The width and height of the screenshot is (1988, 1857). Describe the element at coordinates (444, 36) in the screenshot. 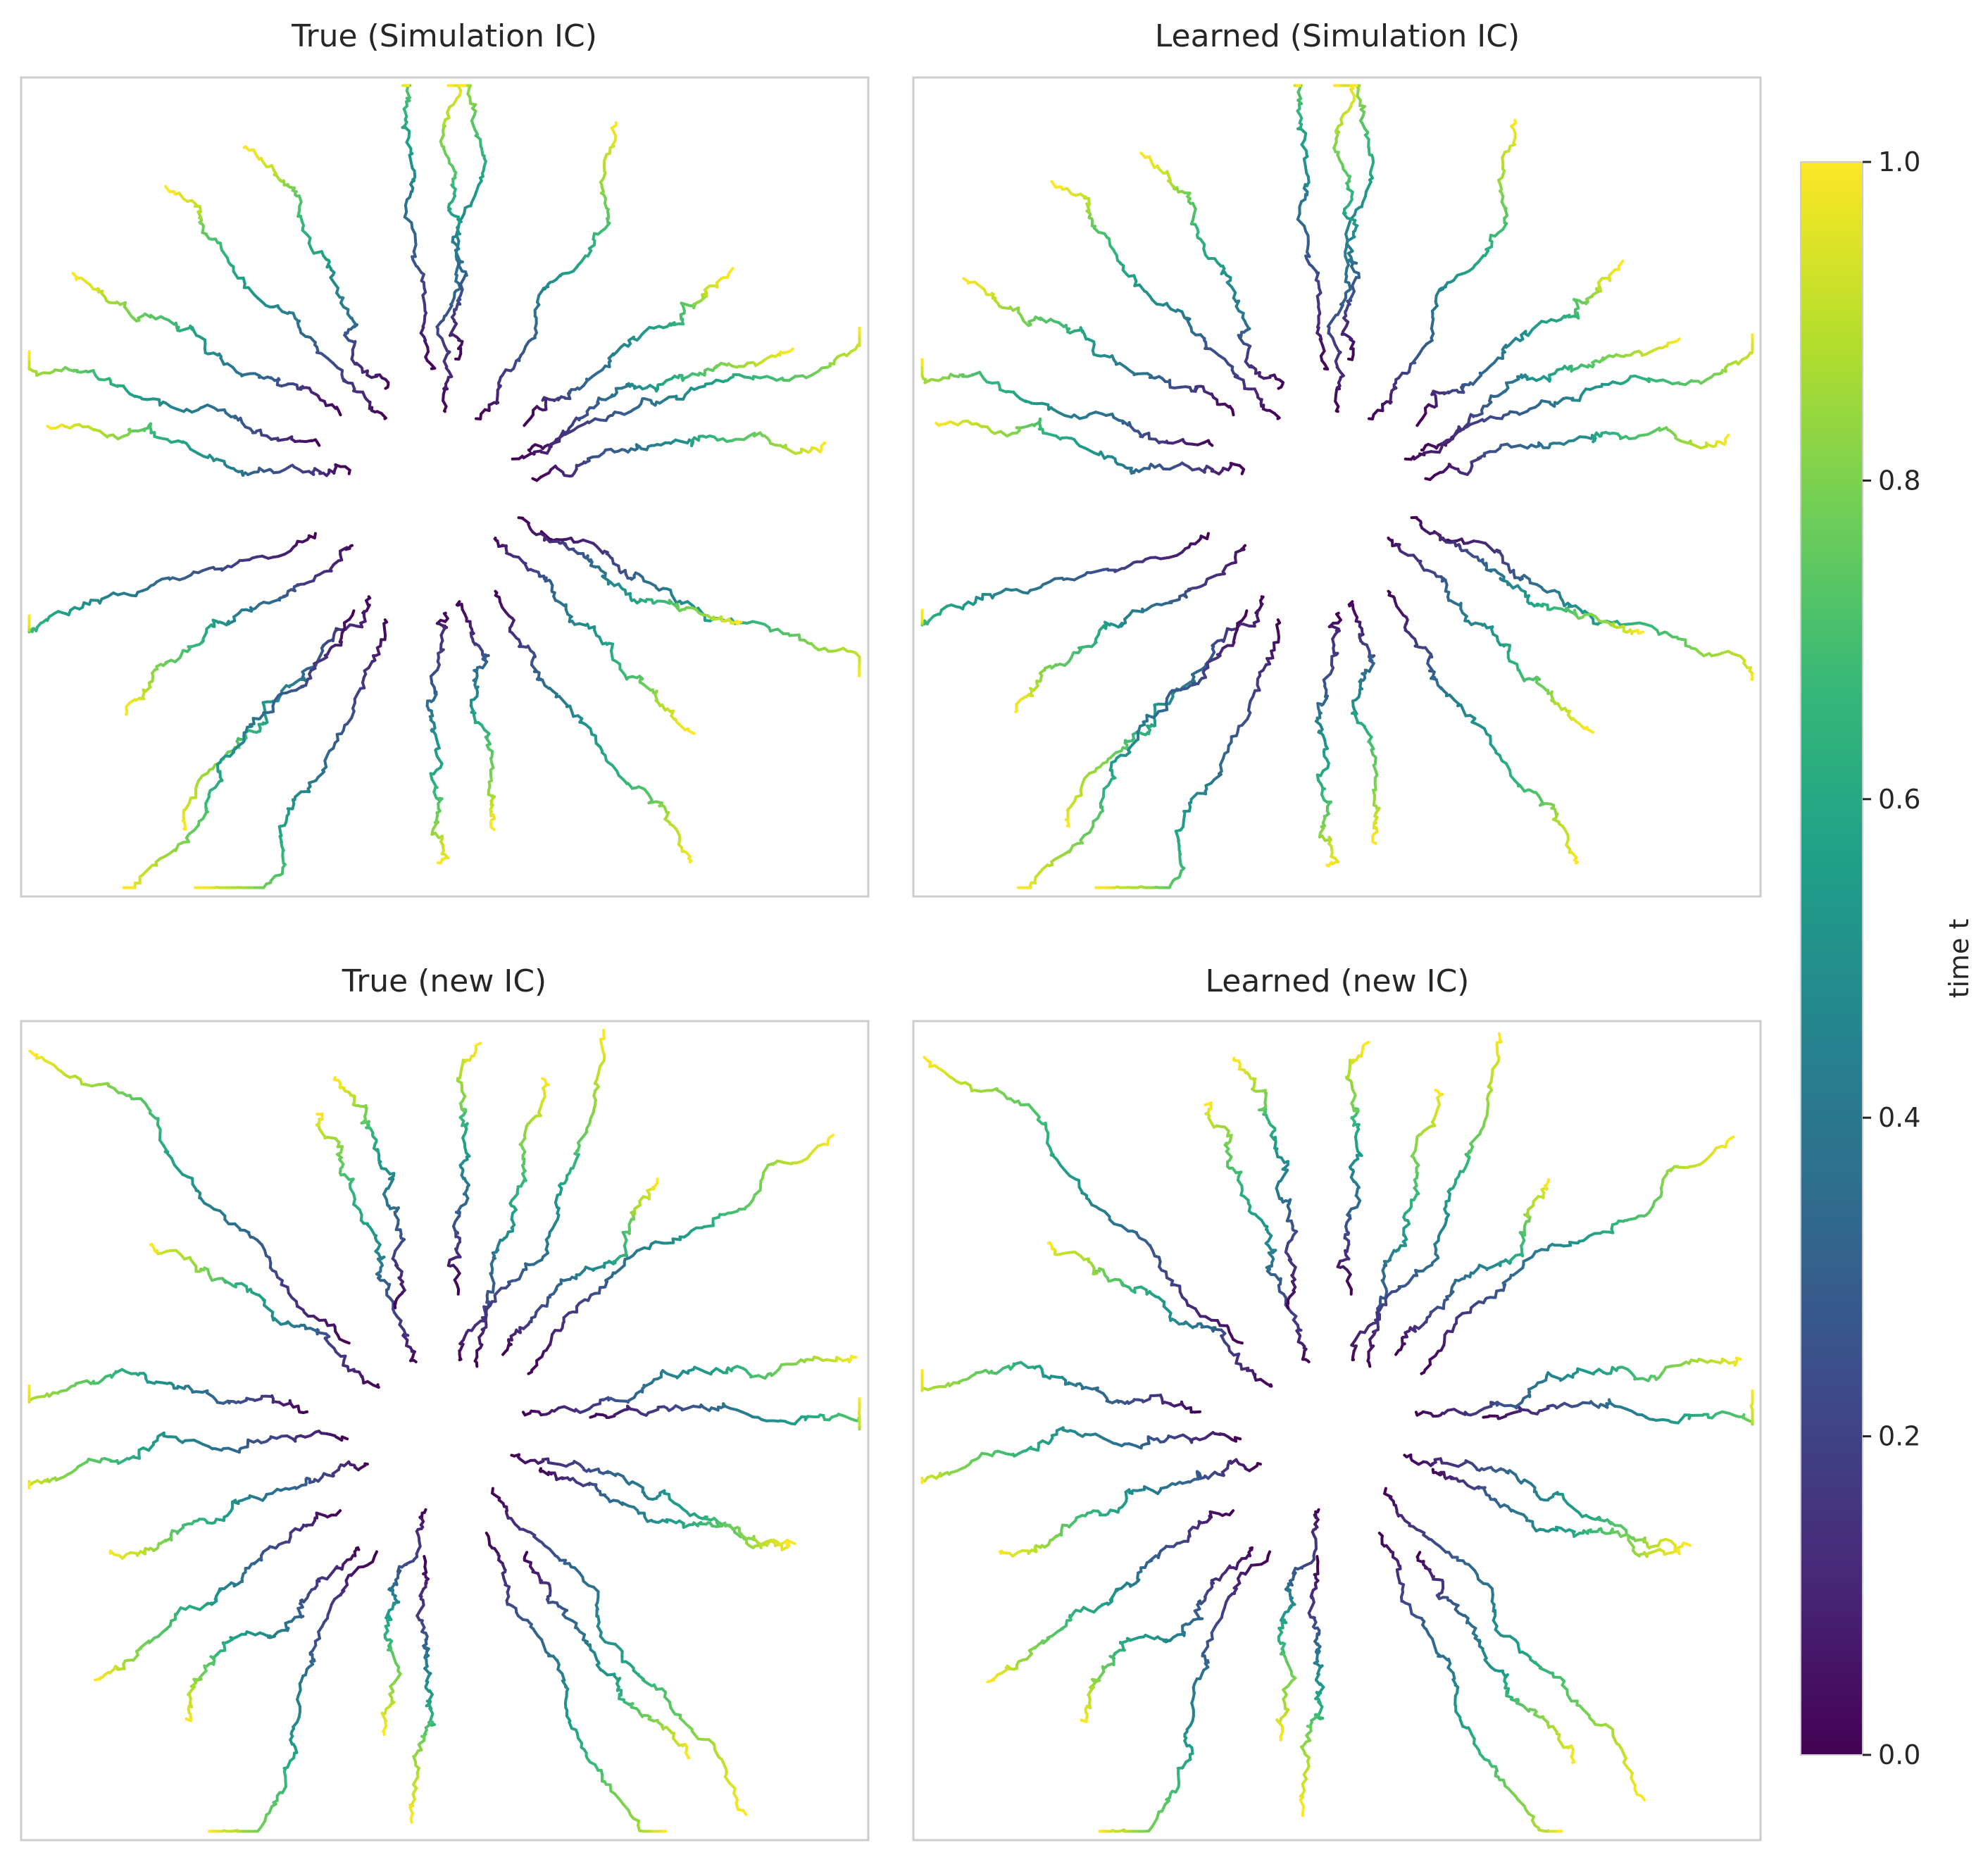

I see `panel-title: True (Simulation IC)` at that location.